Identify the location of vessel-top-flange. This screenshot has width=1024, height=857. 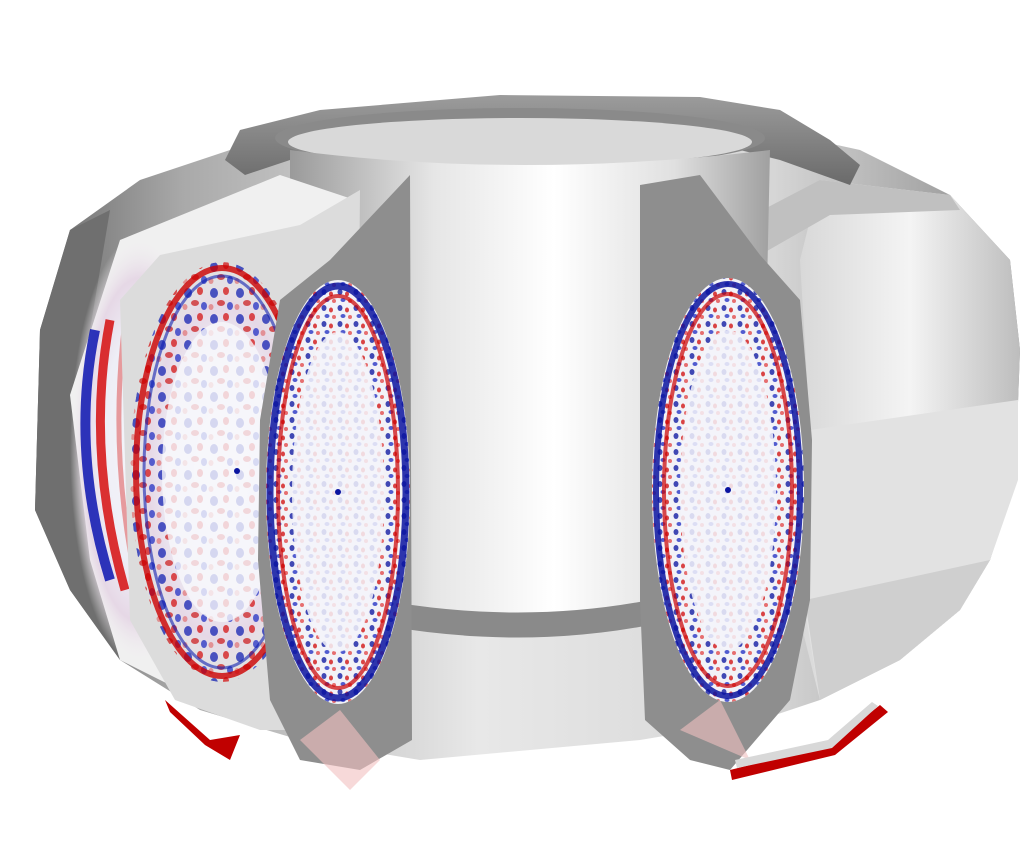
(542, 140).